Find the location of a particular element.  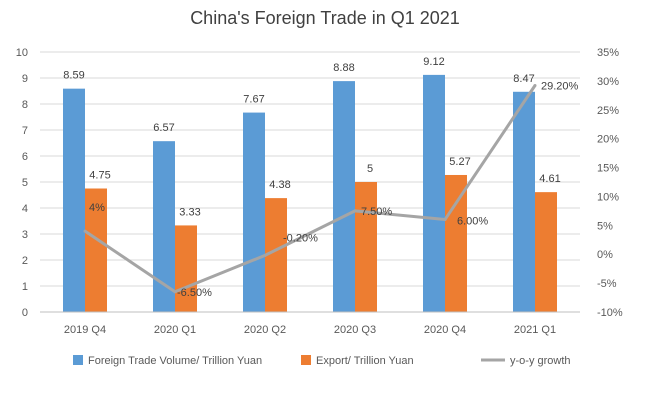

y-left-tick-label: 5 is located at coordinates (25, 183).